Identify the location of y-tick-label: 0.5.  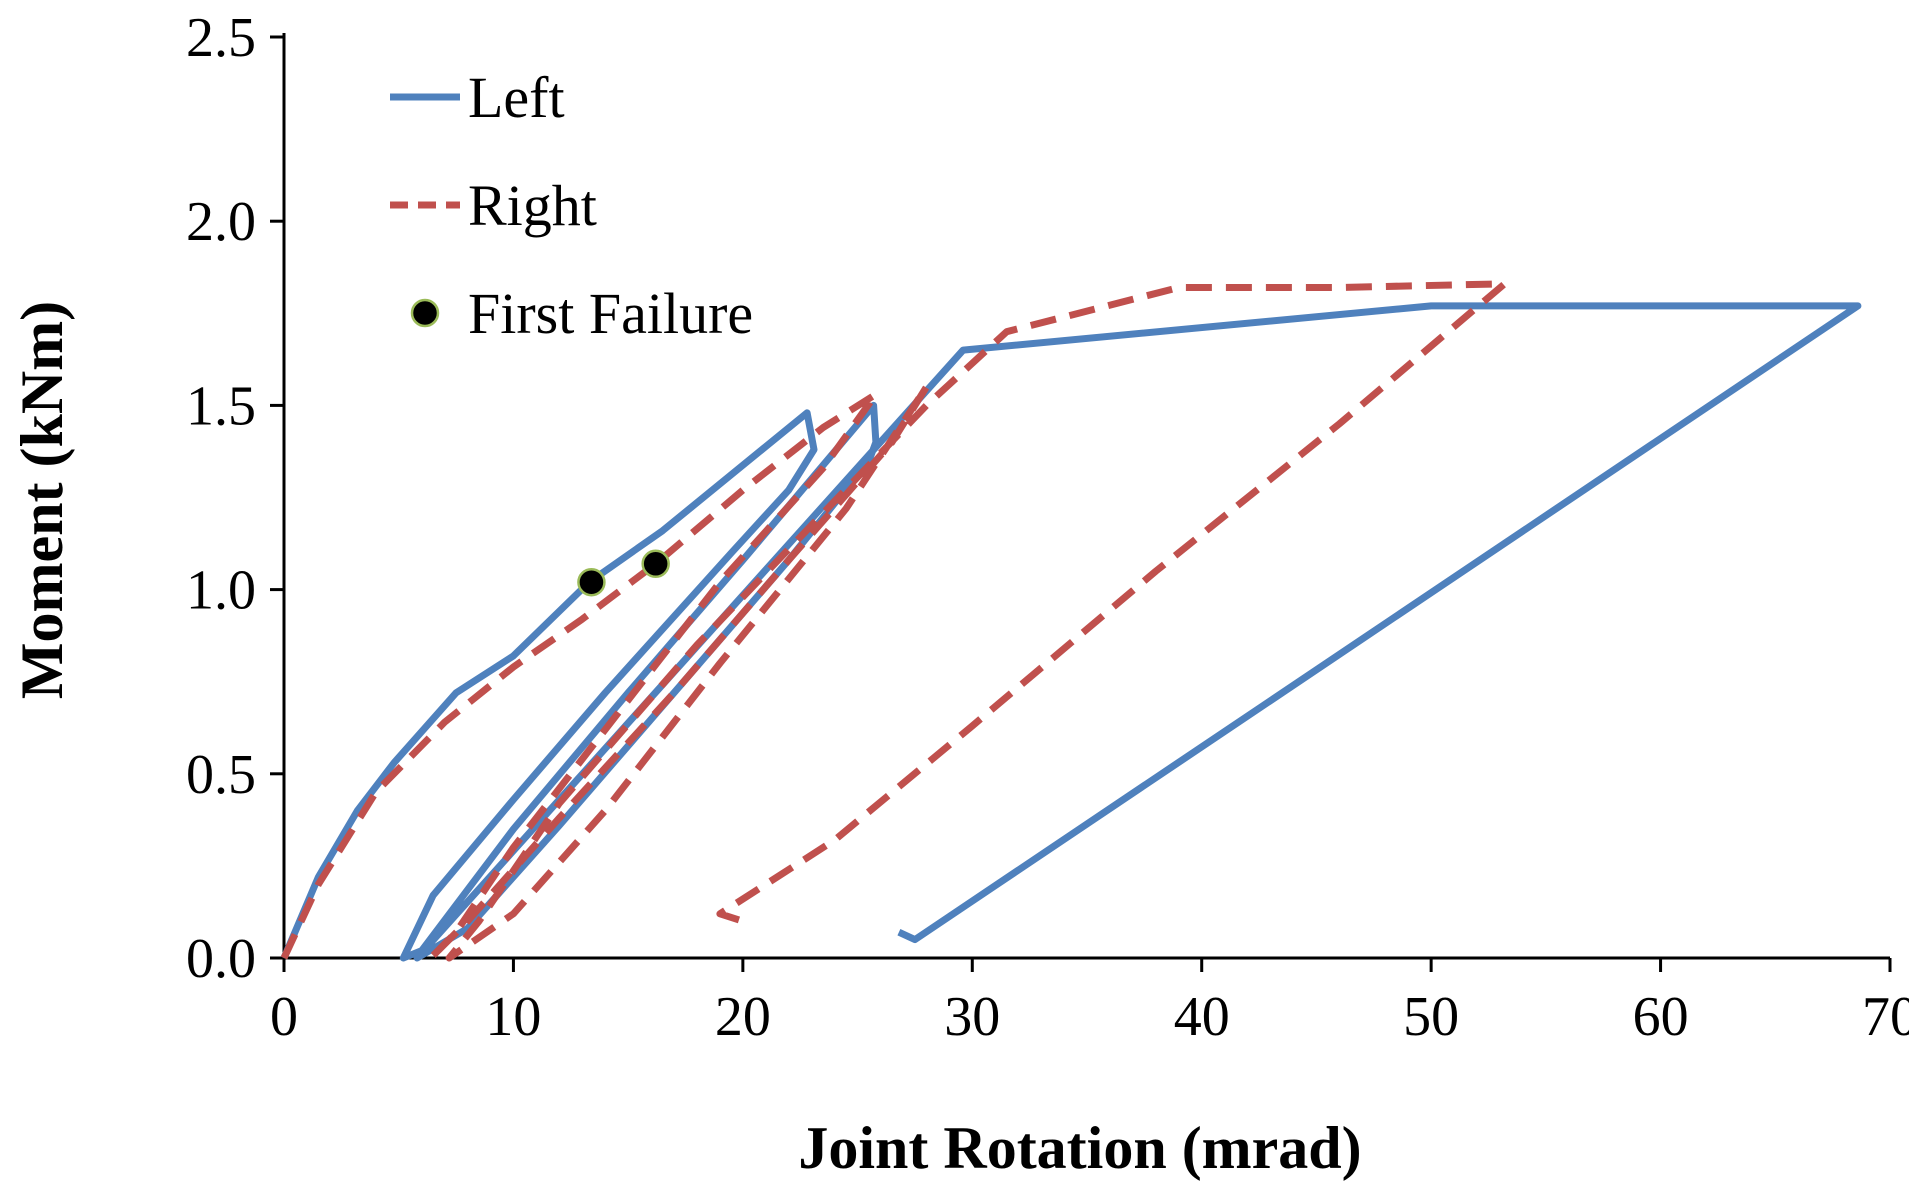
(221, 775).